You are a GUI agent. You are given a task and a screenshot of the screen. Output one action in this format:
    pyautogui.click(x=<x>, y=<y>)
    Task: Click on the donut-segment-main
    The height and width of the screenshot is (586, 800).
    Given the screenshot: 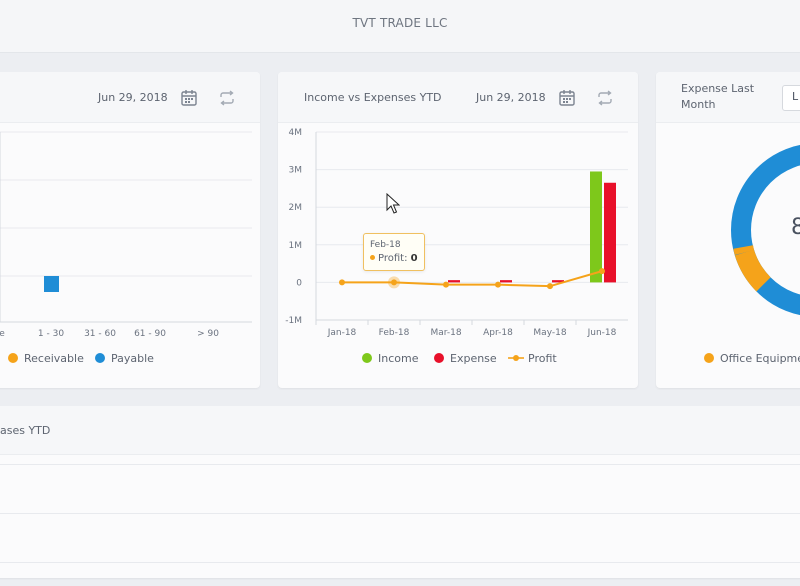 What is the action you would take?
    pyautogui.click(x=765, y=230)
    